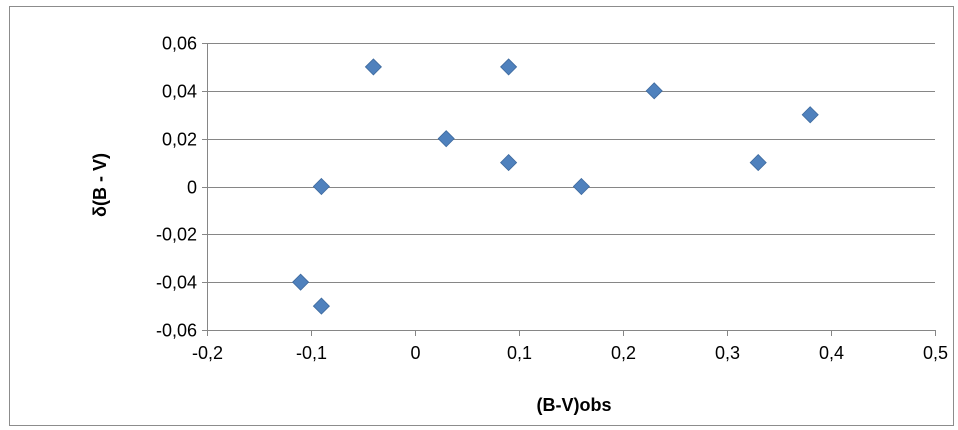 Image resolution: width=958 pixels, height=430 pixels. Describe the element at coordinates (935, 353) in the screenshot. I see `x-tick-label: 0,5` at that location.